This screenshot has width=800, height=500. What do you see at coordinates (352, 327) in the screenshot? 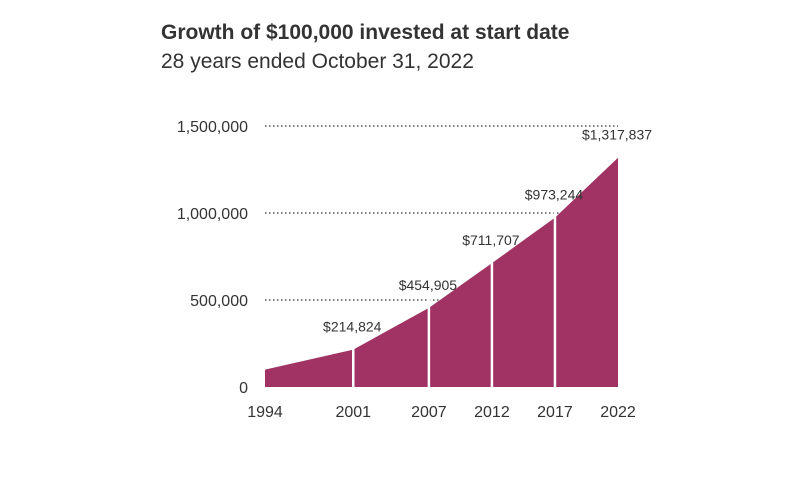
I see `data-label: $214,824` at bounding box center [352, 327].